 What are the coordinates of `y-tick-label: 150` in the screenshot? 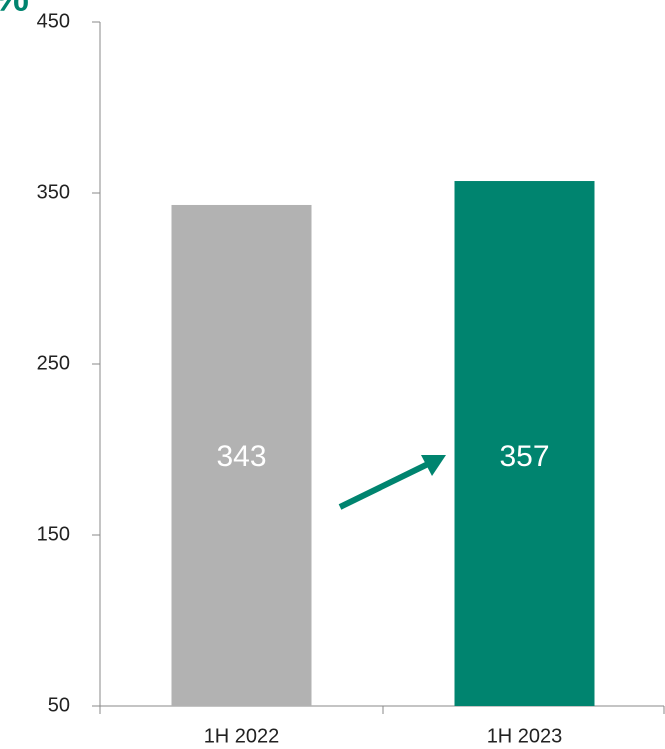 It's located at (53, 534).